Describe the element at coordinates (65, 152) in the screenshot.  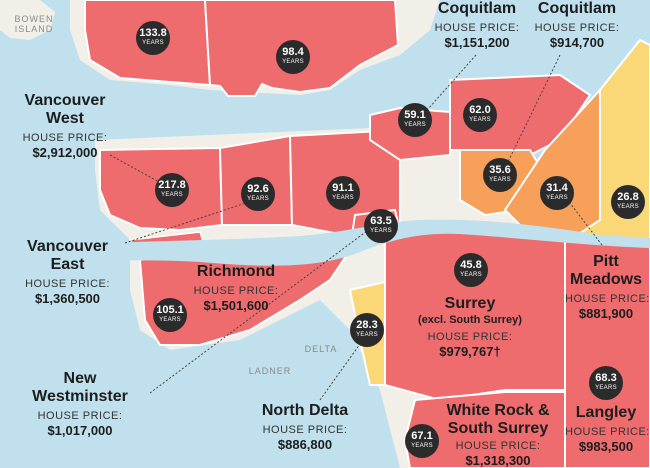
I see `price-value: $2,912,000` at that location.